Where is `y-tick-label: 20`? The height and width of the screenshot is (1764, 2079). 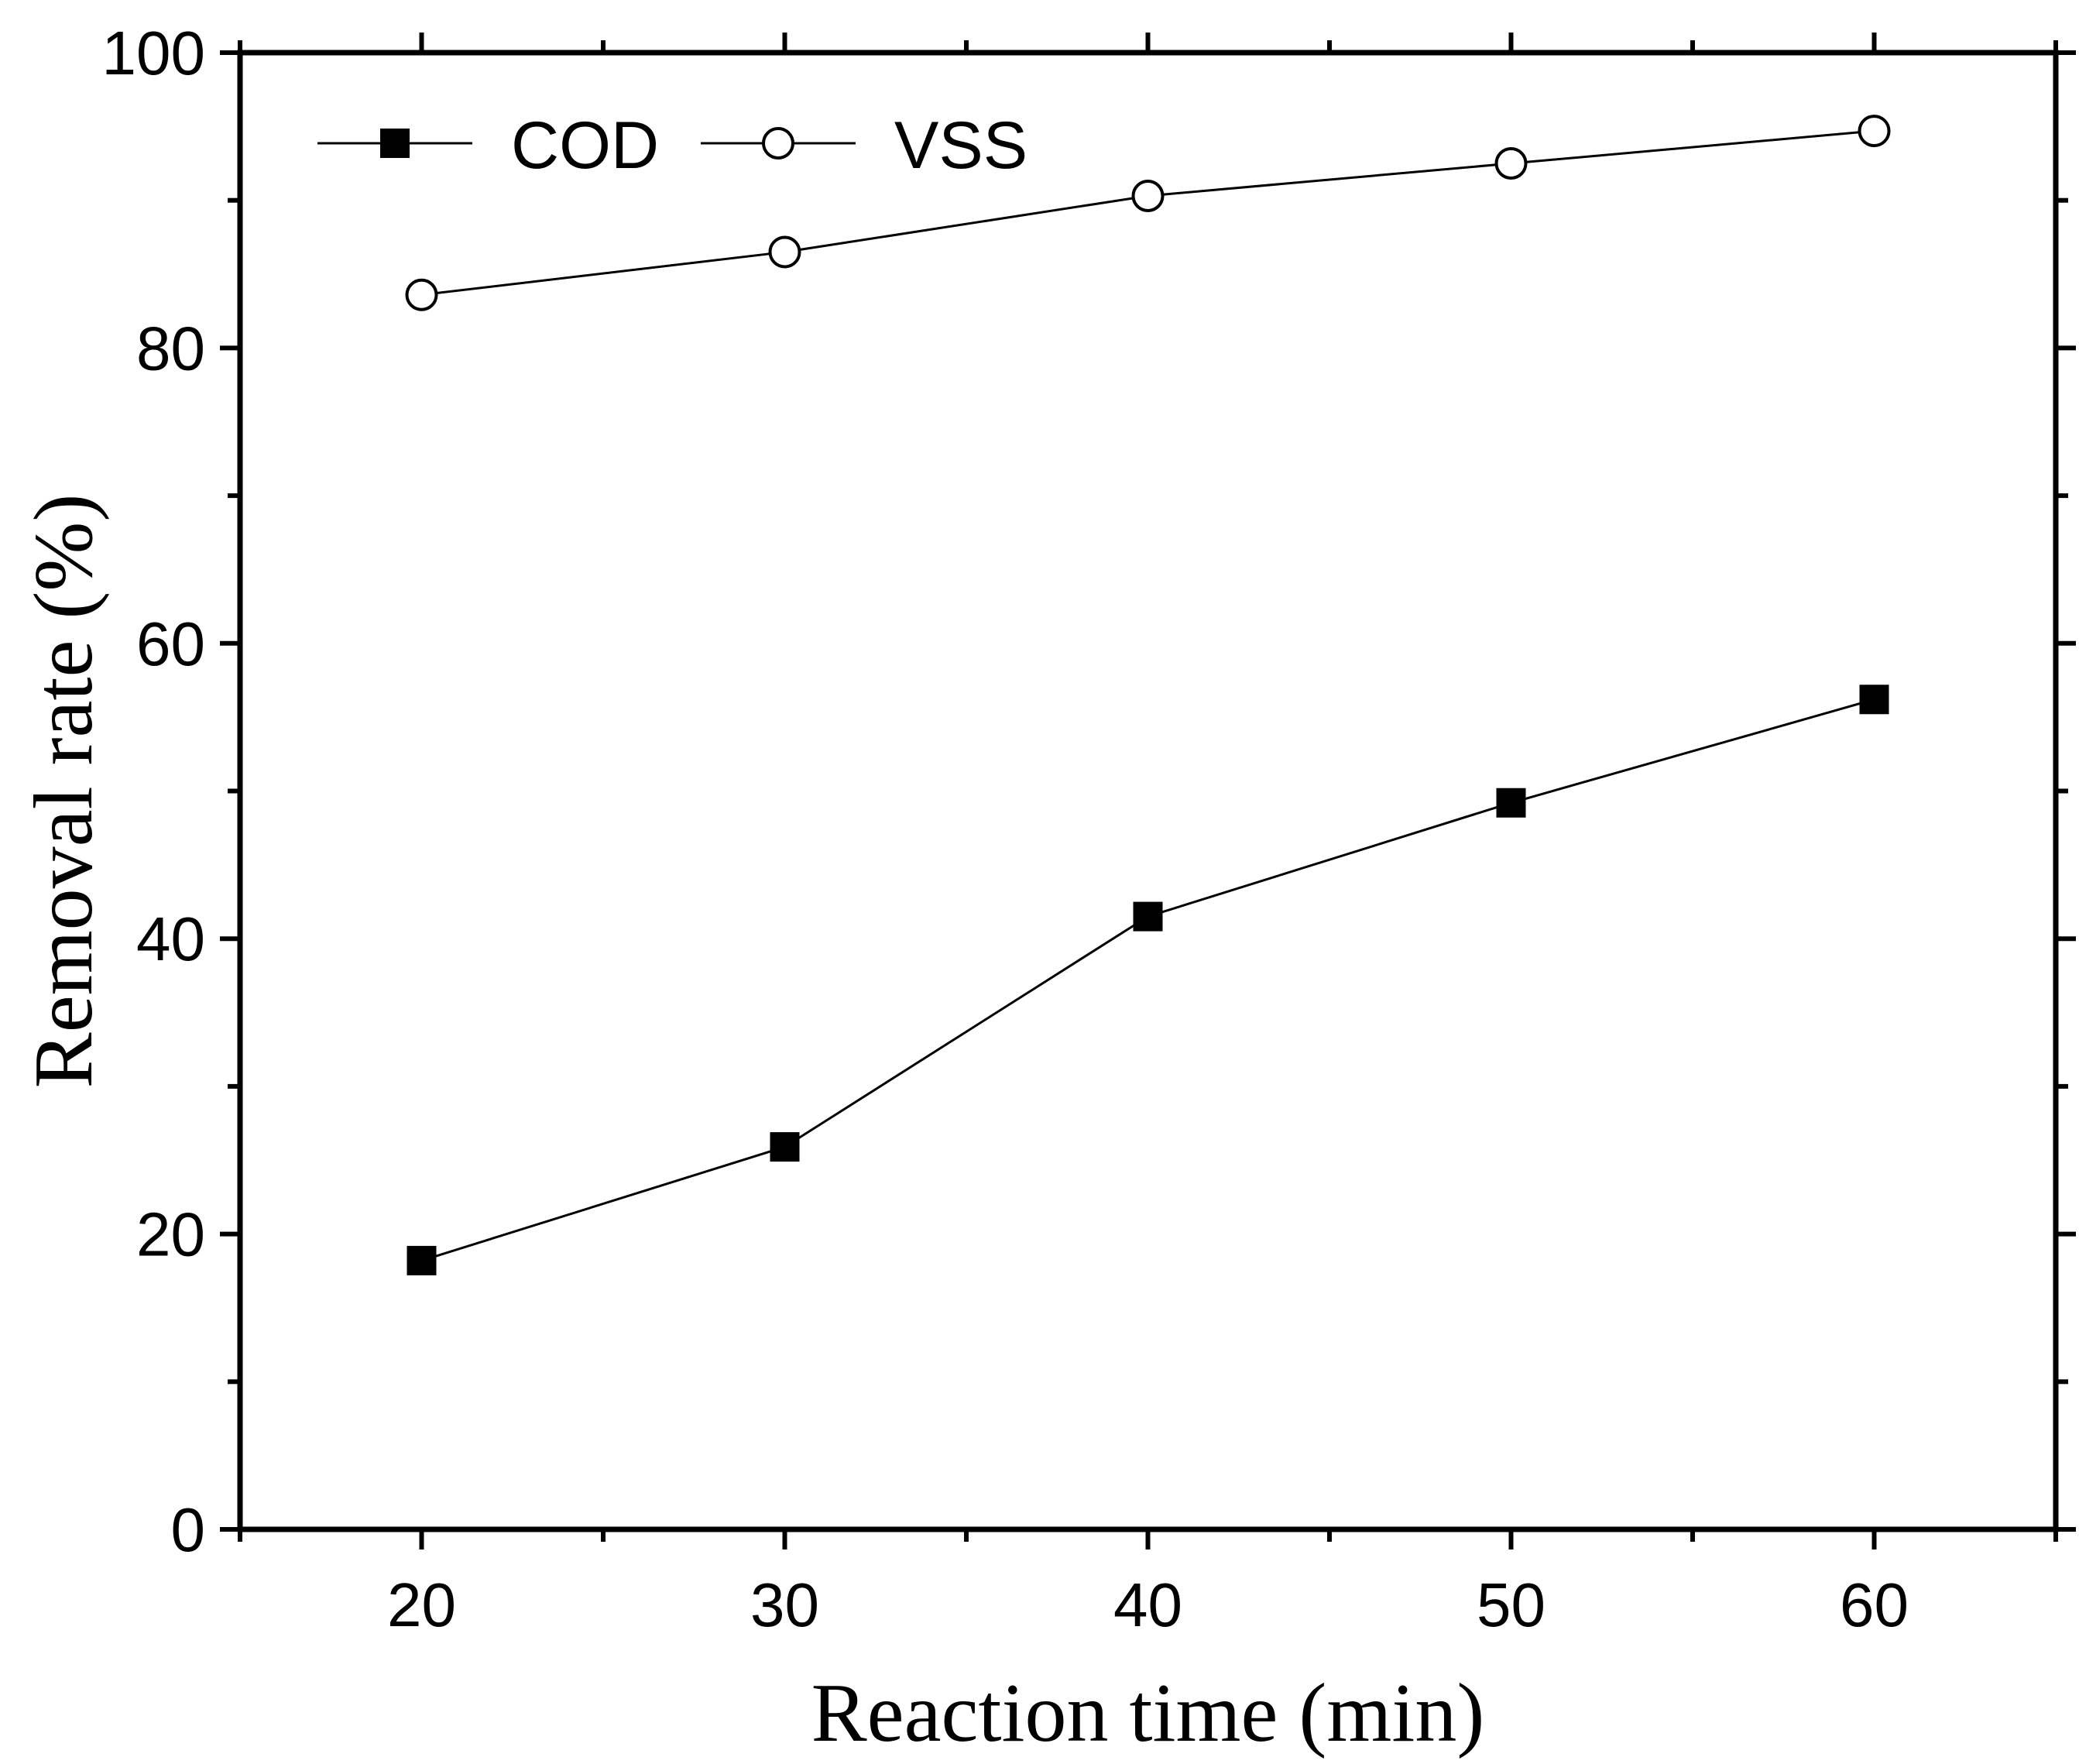
y-tick-label: 20 is located at coordinates (170, 1234).